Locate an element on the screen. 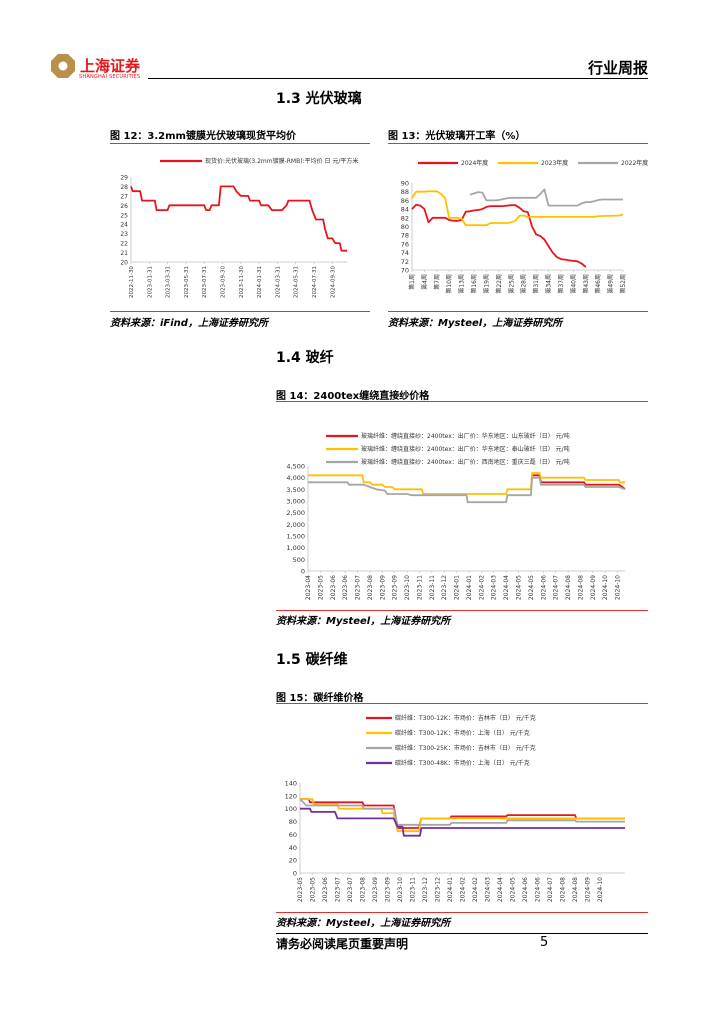 The width and height of the screenshot is (724, 1024). legend-label: 玻璃纤维：缠绕直接纱：2400tex：出厂价：西南地区：重庆三磊（日） 元/吨 is located at coordinates (465, 462).